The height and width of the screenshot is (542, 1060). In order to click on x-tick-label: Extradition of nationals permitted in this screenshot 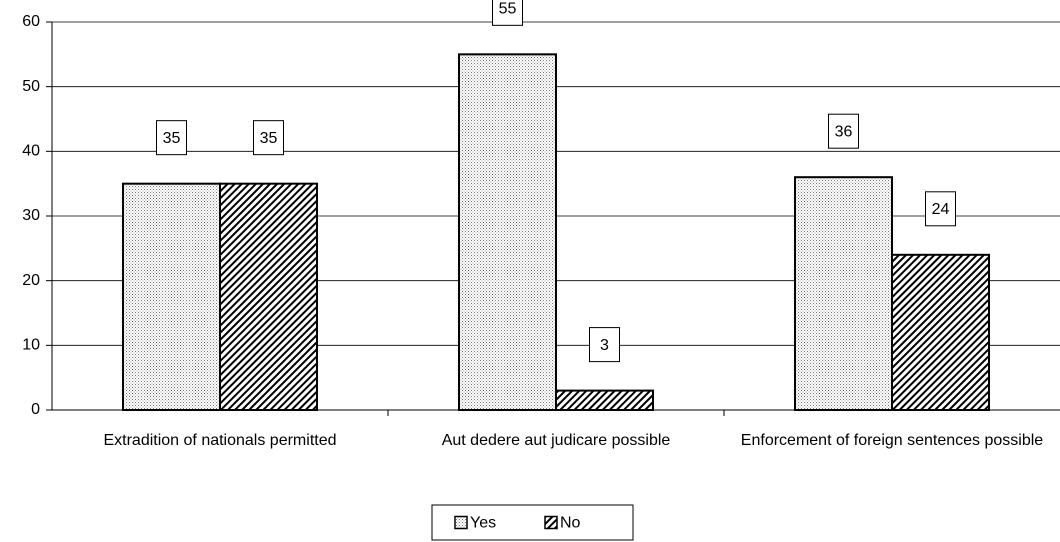, I will do `click(220, 440)`.